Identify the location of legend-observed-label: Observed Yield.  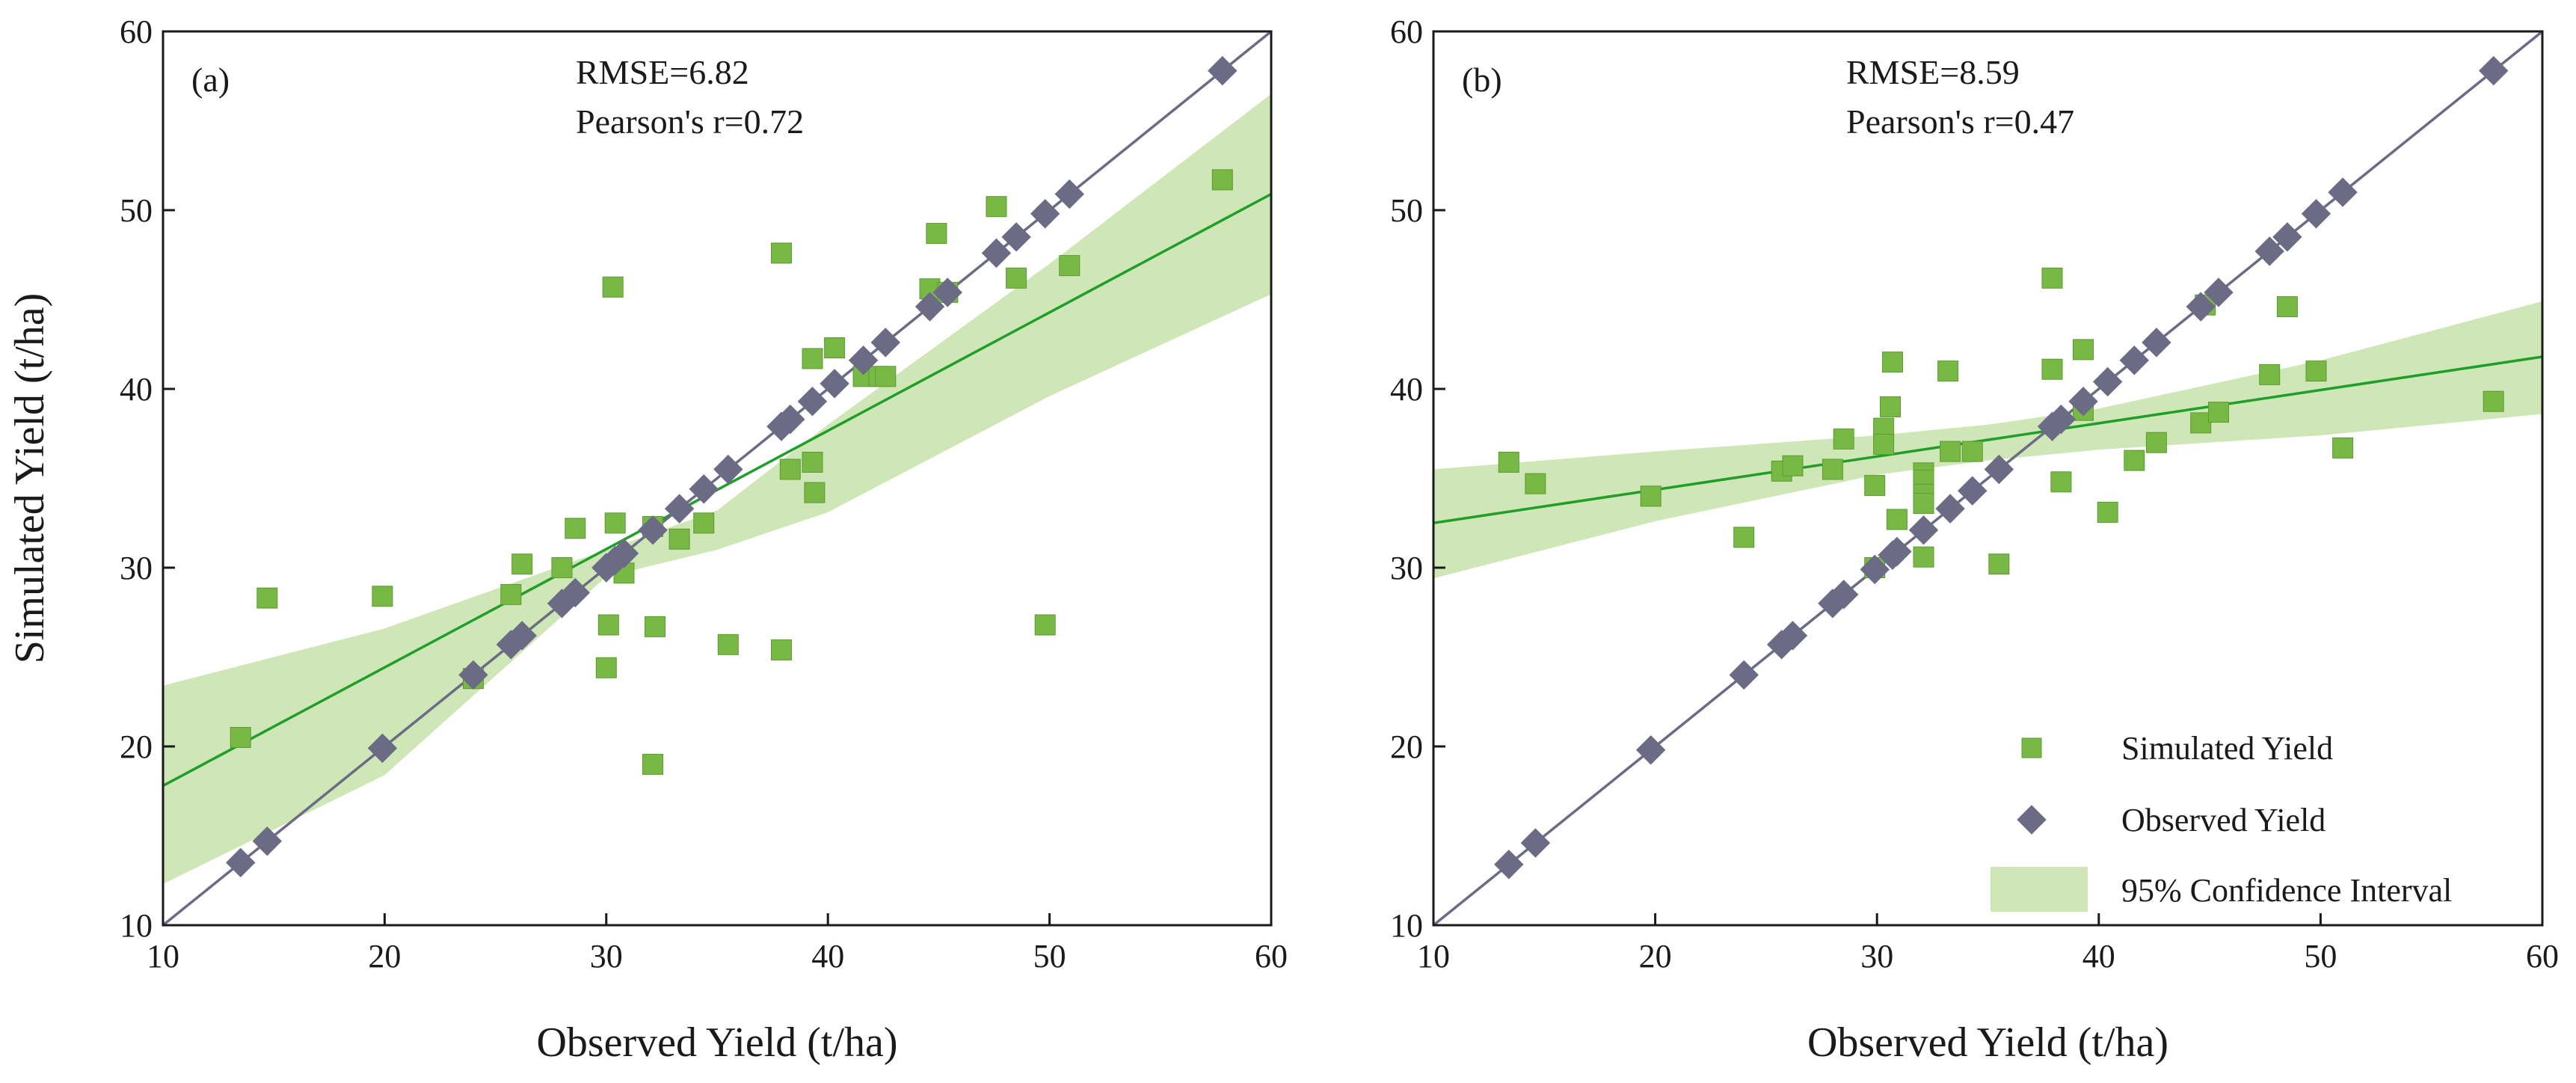
(2223, 820).